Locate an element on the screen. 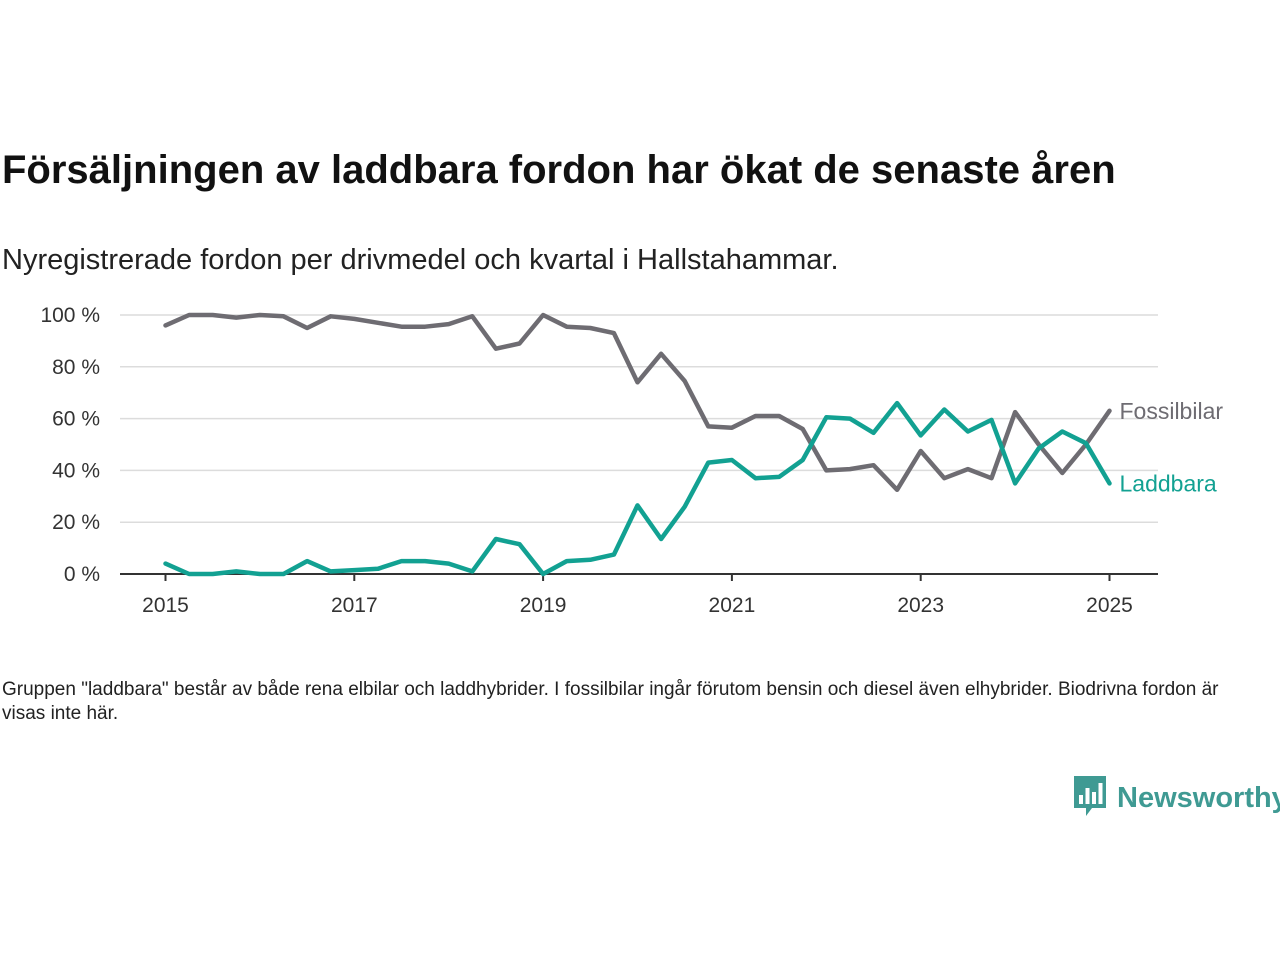 This screenshot has height=960, width=1280. x-axis: 2015 2017 2019 2021 2023 2025 is located at coordinates (639, 595).